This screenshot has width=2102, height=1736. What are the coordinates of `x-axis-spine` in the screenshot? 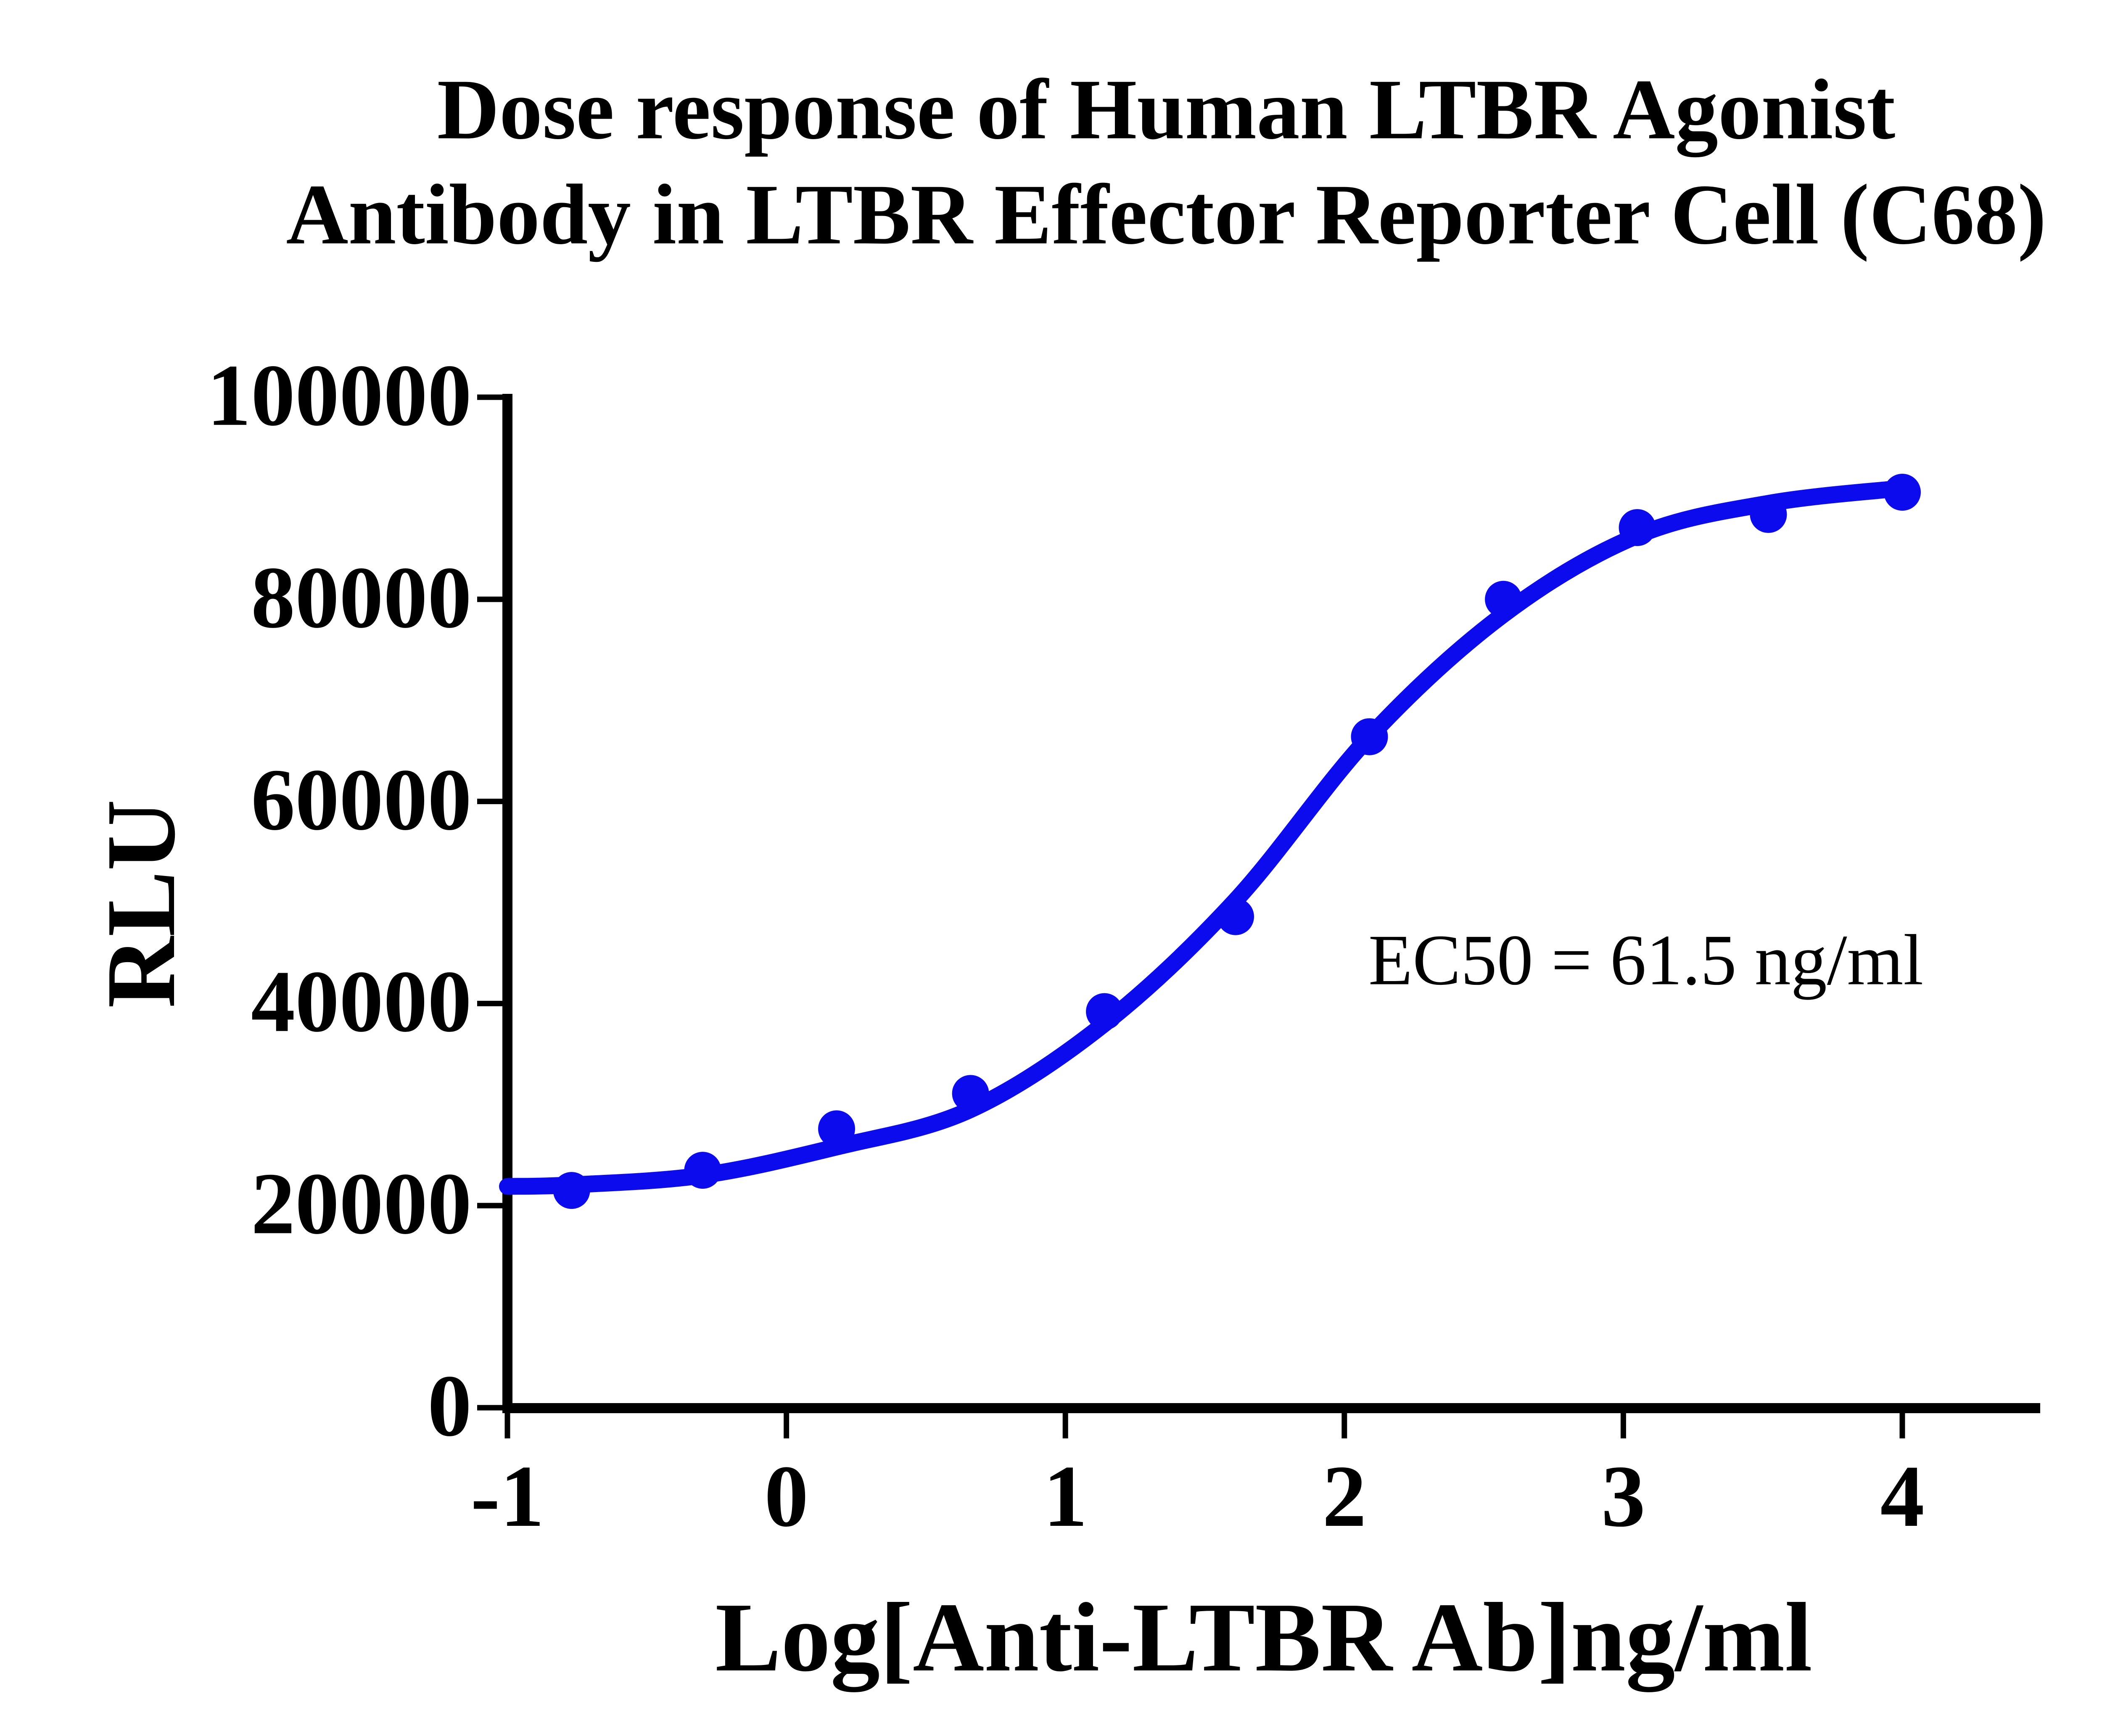 It's located at (1271, 1408).